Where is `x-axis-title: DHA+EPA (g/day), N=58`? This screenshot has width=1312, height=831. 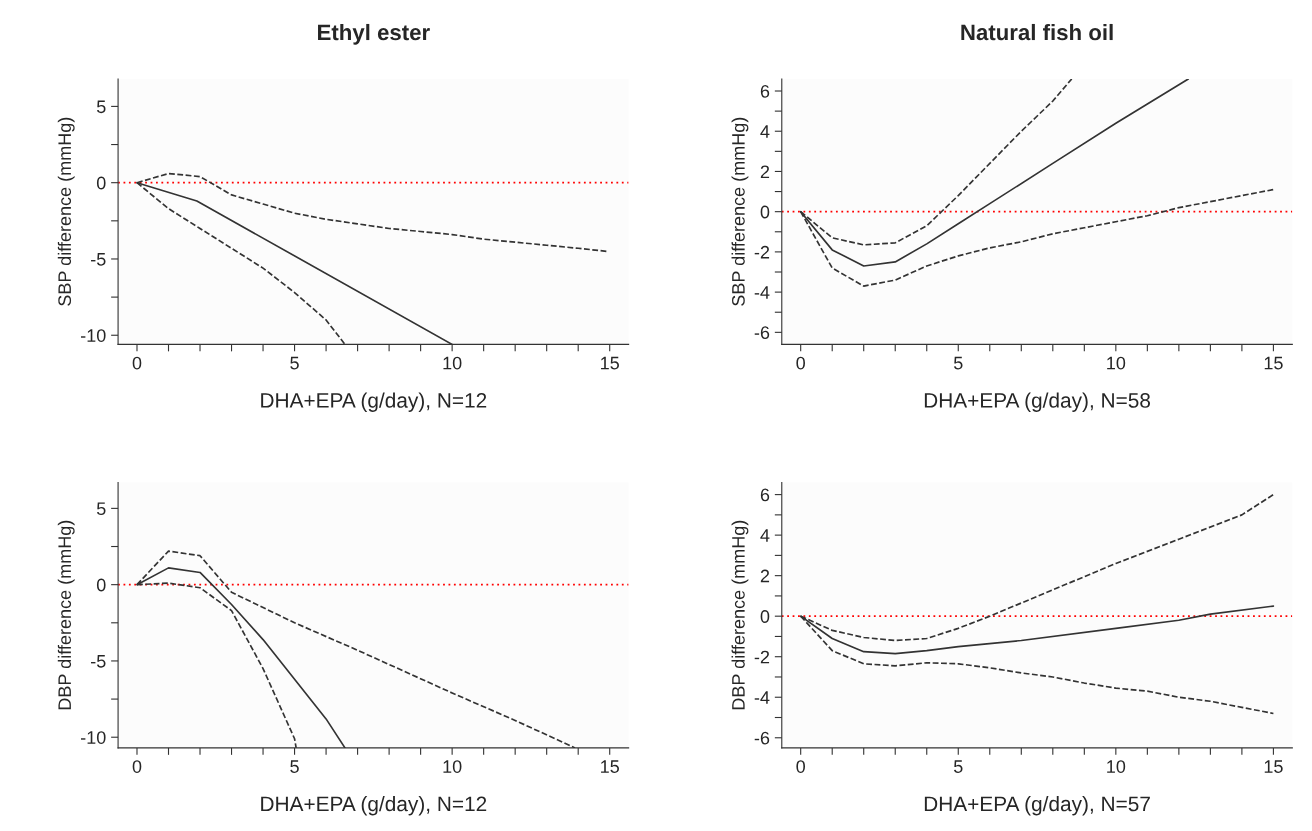 x-axis-title: DHA+EPA (g/day), N=58 is located at coordinates (1037, 402).